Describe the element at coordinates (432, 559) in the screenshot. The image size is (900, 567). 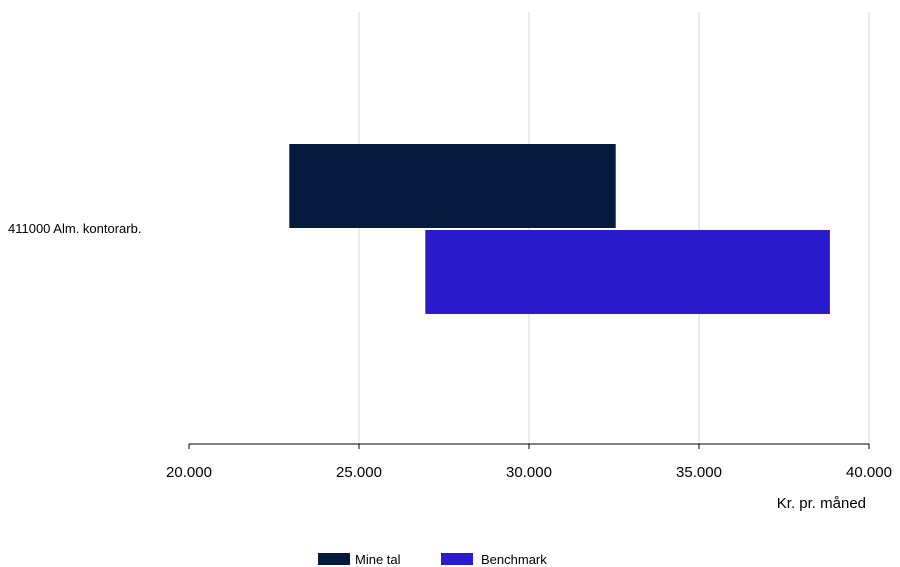
I see `legend: Mine tal Benchmark` at that location.